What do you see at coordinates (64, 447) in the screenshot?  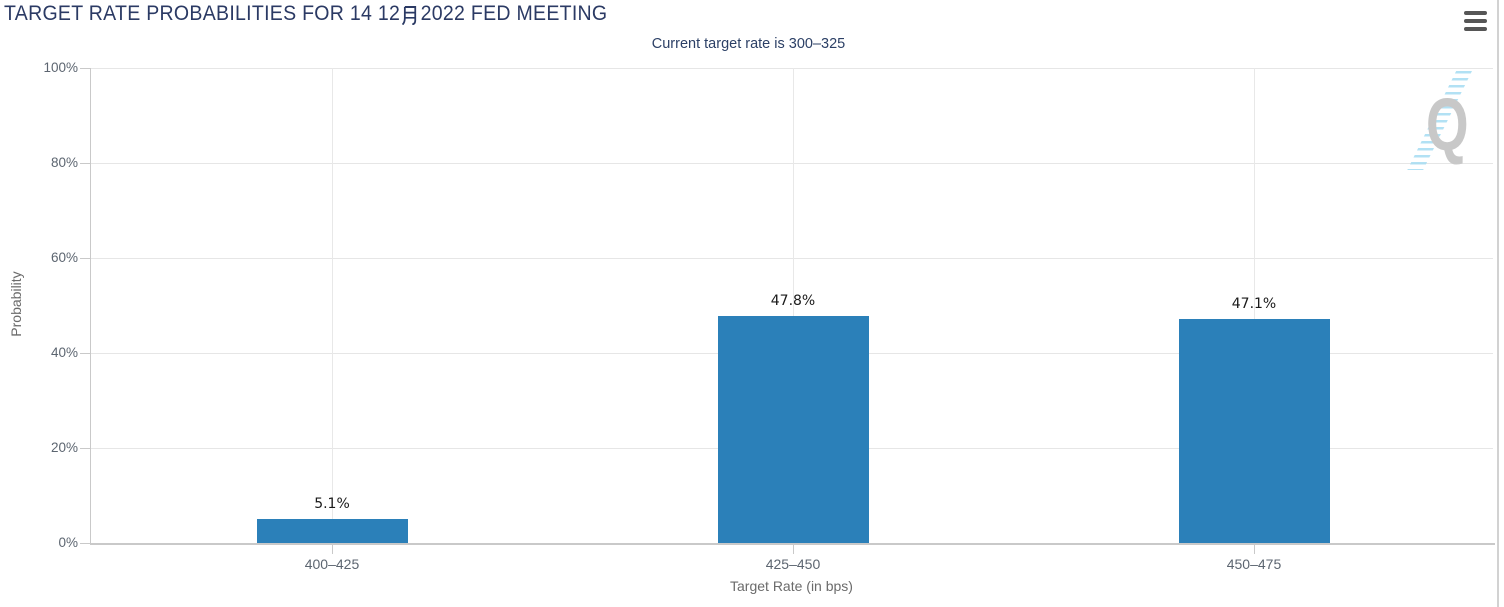 I see `y-axis-label: 20%` at bounding box center [64, 447].